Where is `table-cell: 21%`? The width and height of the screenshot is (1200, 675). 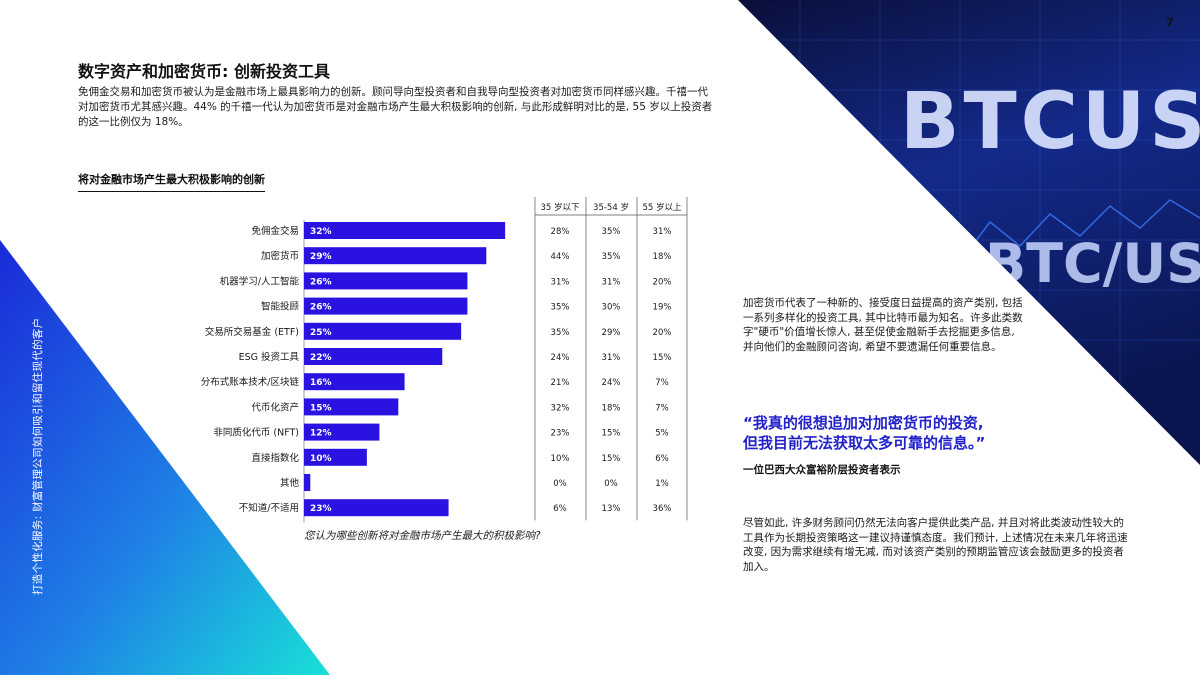
table-cell: 21% is located at coordinates (560, 383).